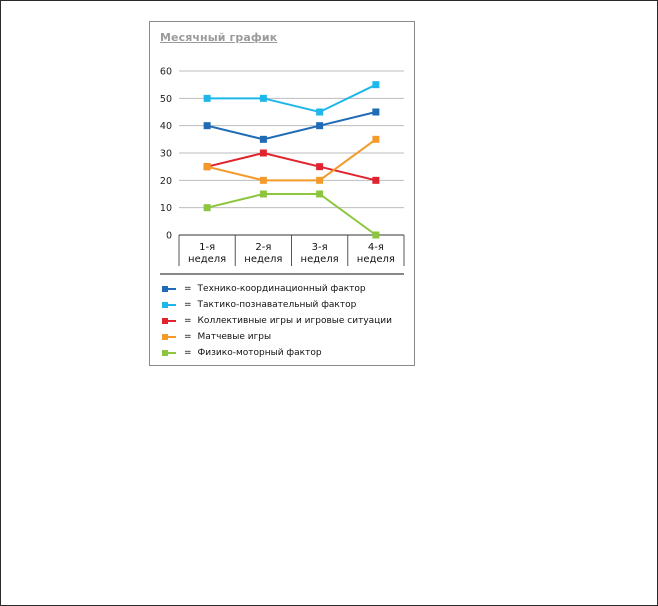 The height and width of the screenshot is (606, 658). What do you see at coordinates (287, 337) in the screenshot?
I see `legend-item: = Матчевые игры` at bounding box center [287, 337].